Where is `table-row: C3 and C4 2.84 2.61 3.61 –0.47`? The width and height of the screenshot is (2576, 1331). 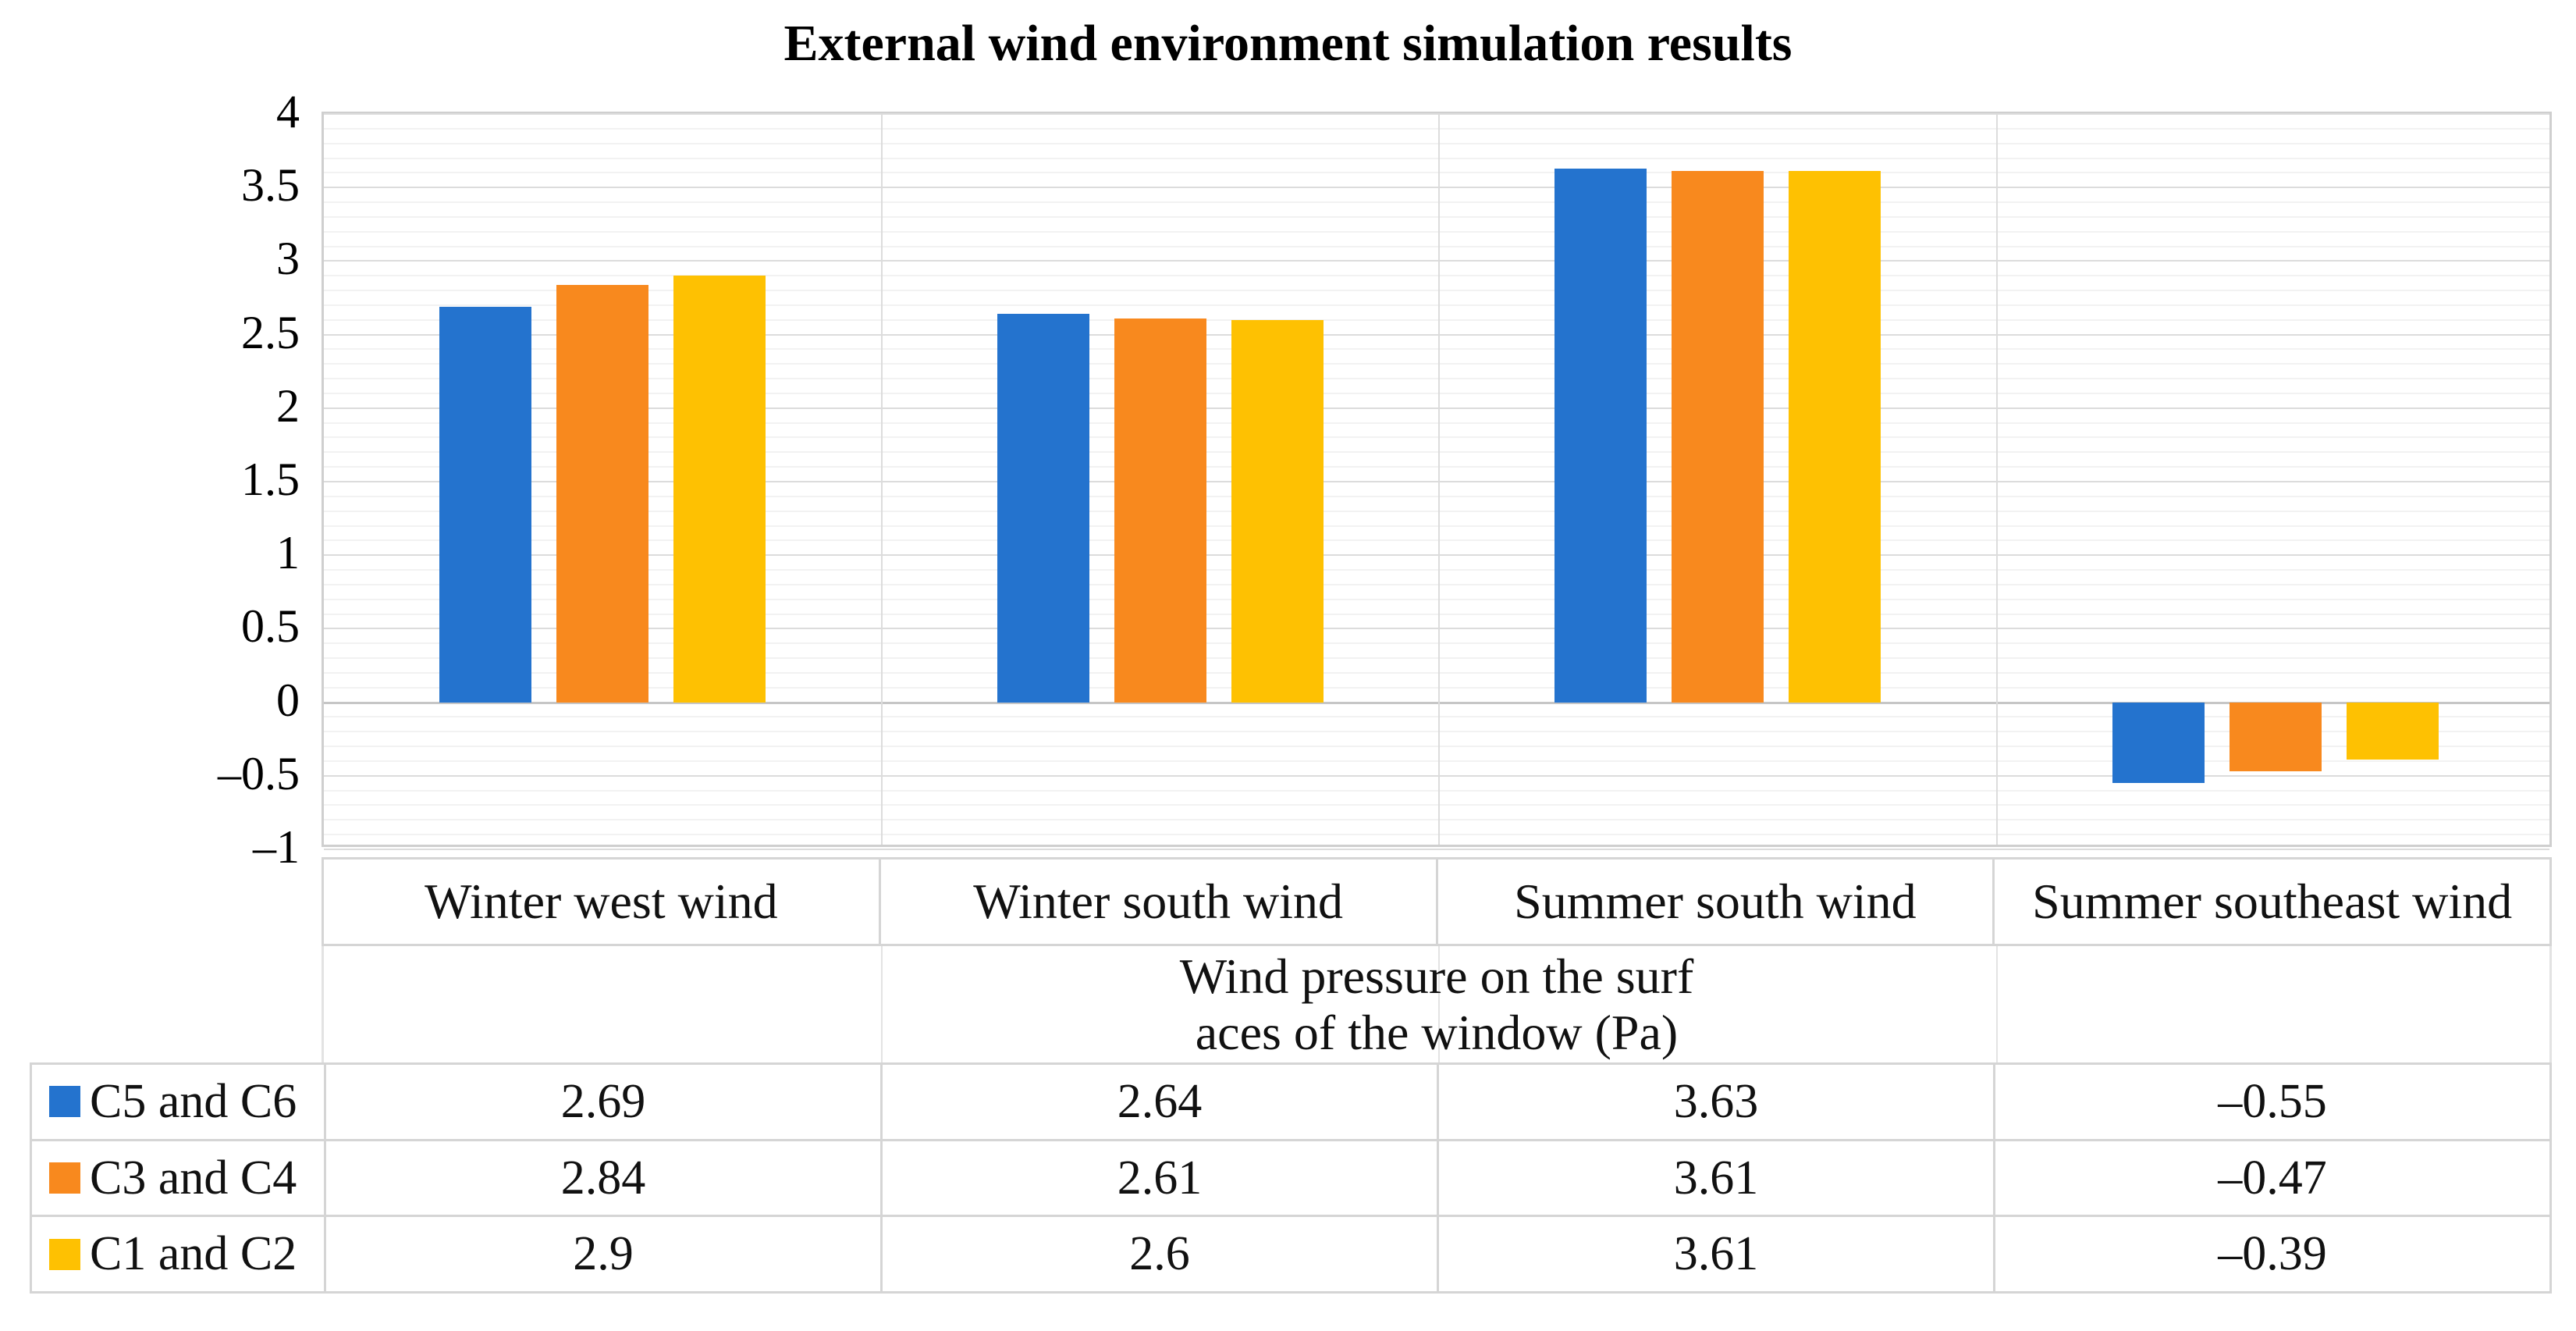 table-row: C3 and C4 2.84 2.61 3.61 –0.47 is located at coordinates (1291, 1176).